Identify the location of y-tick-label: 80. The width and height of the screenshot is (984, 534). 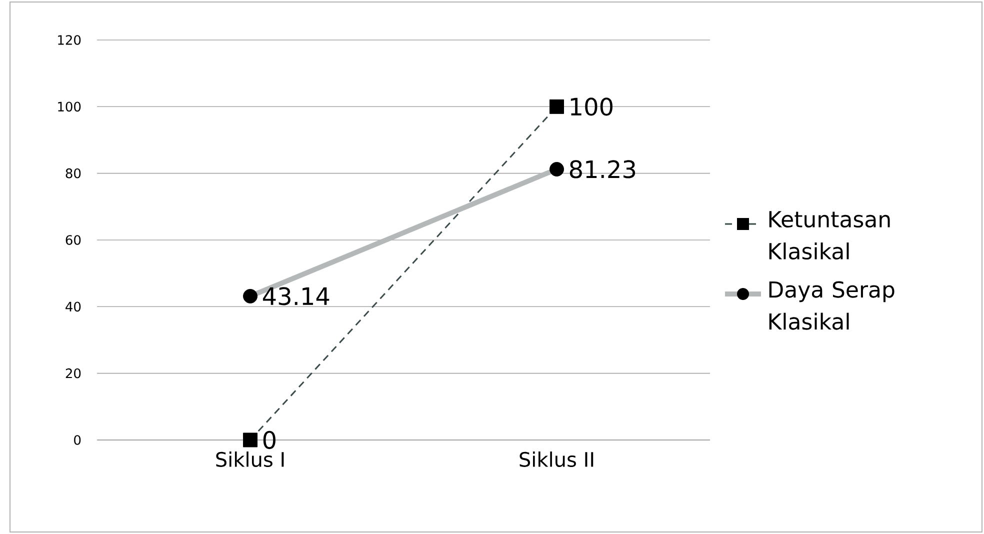
(73, 173).